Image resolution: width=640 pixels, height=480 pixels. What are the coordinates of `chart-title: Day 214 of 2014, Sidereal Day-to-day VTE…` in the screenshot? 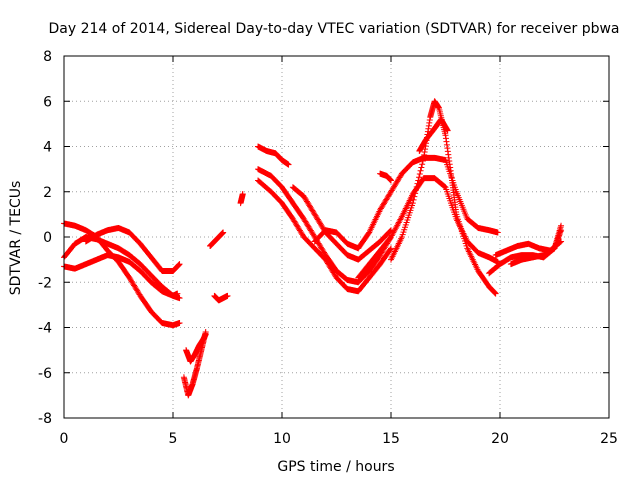 It's located at (333, 29).